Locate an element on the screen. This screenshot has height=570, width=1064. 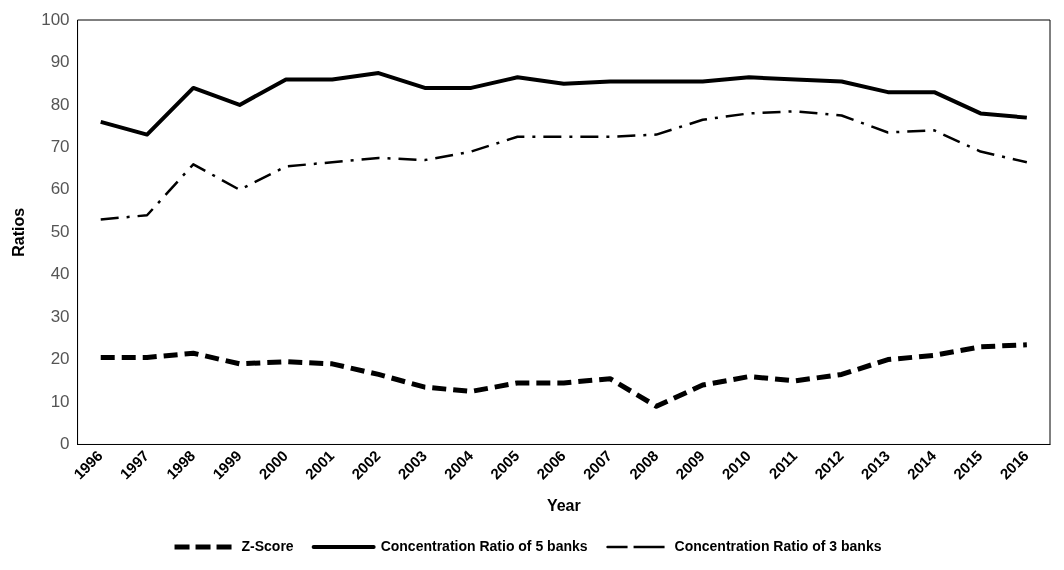
y-axis-title: Ratios is located at coordinates (19, 232).